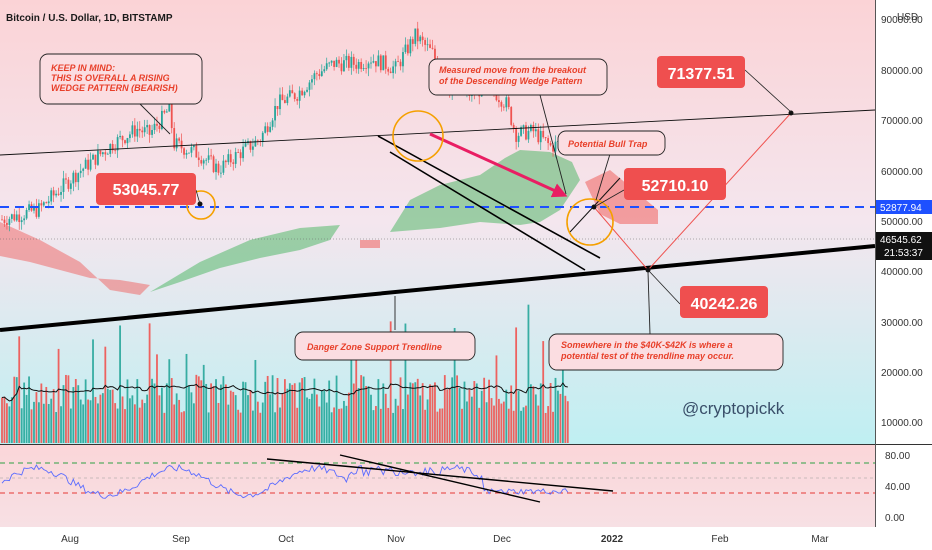  Describe the element at coordinates (724, 304) in the screenshot. I see `trendline-test-value: 40242.26` at that location.